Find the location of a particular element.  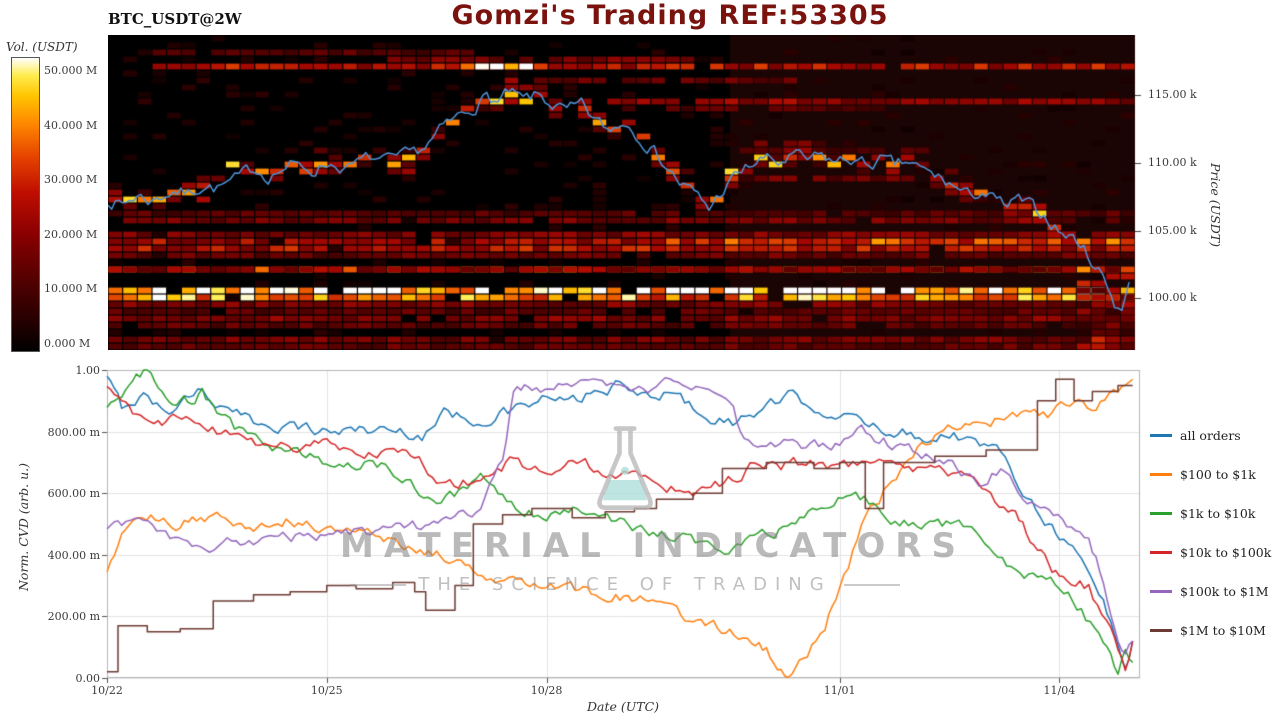

legend-label: $1M to $10M is located at coordinates (1223, 630).